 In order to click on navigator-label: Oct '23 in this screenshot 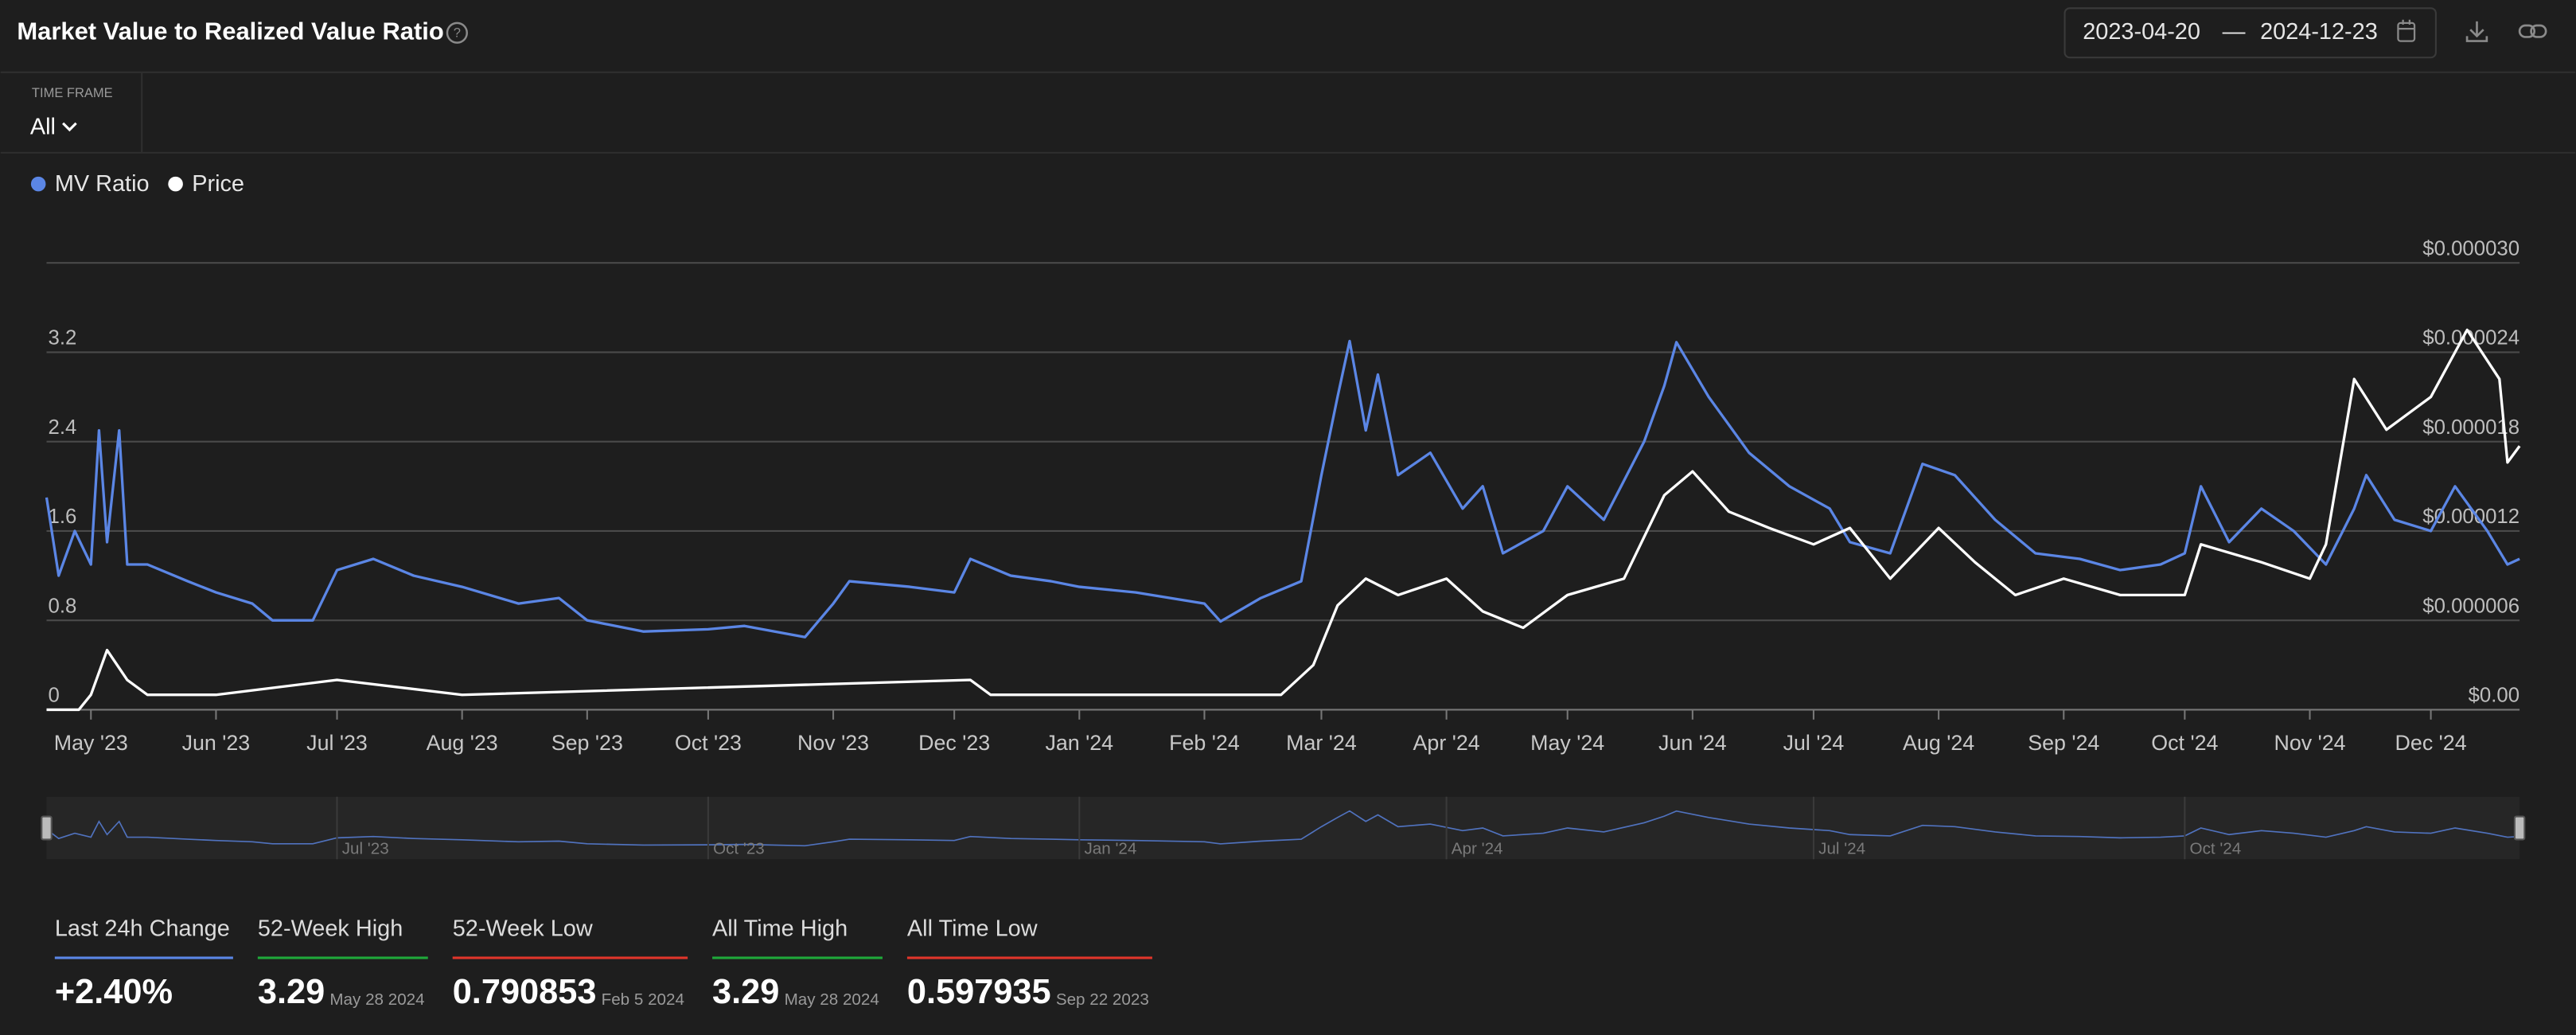, I will do `click(739, 848)`.